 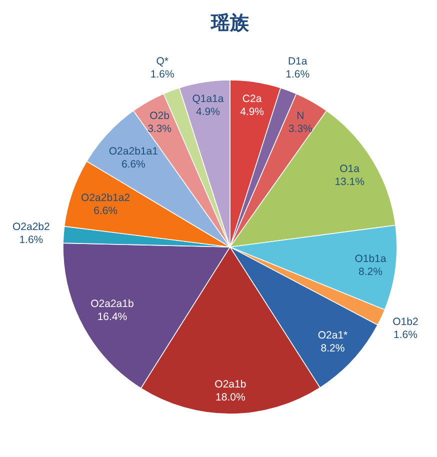 I want to click on slice-label: N, so click(x=300, y=116).